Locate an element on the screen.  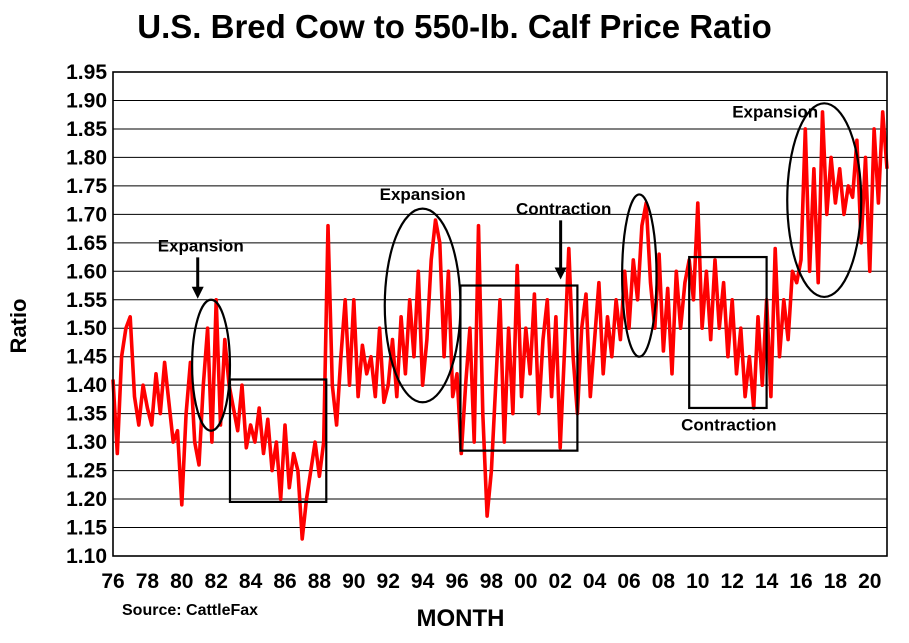
y-tick-label: 1.40 is located at coordinates (86, 385).